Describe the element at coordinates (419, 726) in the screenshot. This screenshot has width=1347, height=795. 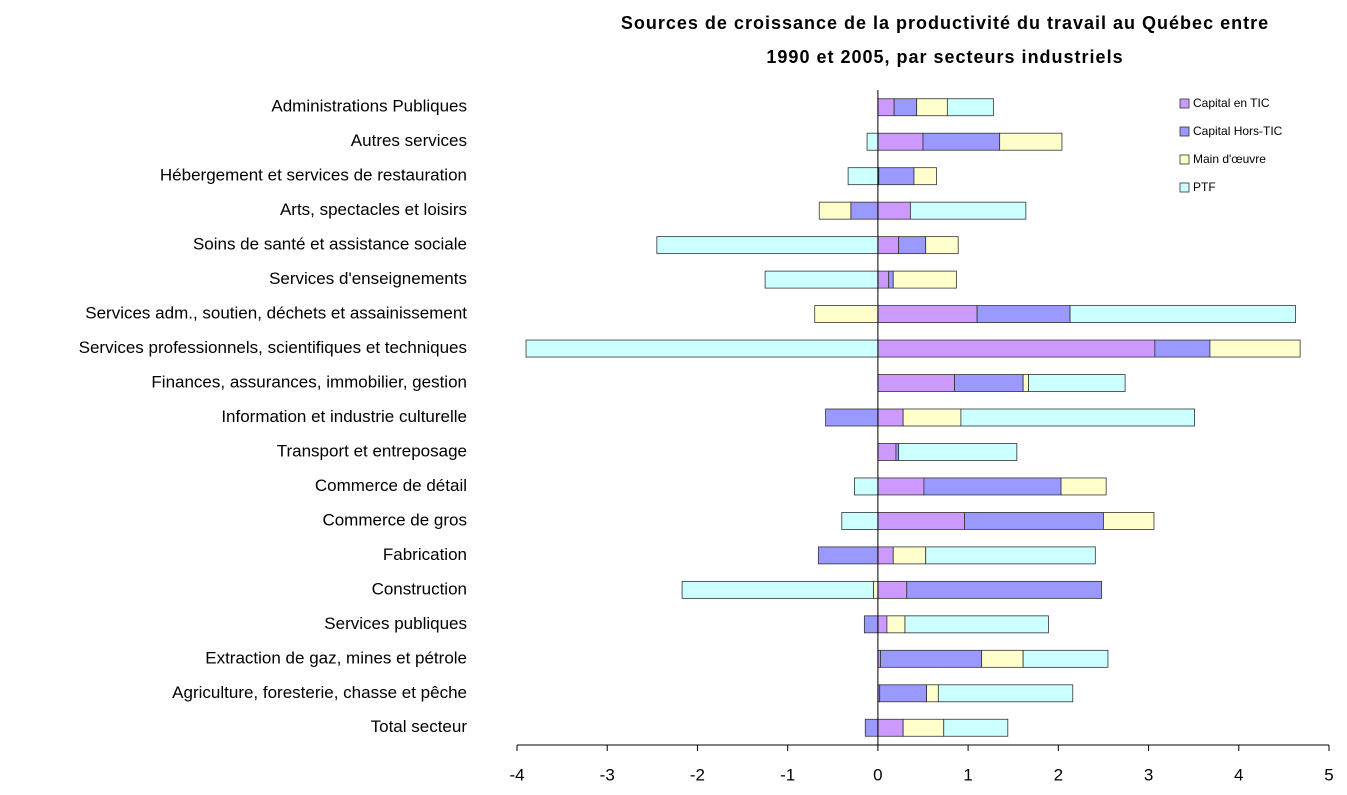
I see `y-tick-label: Total secteur` at that location.